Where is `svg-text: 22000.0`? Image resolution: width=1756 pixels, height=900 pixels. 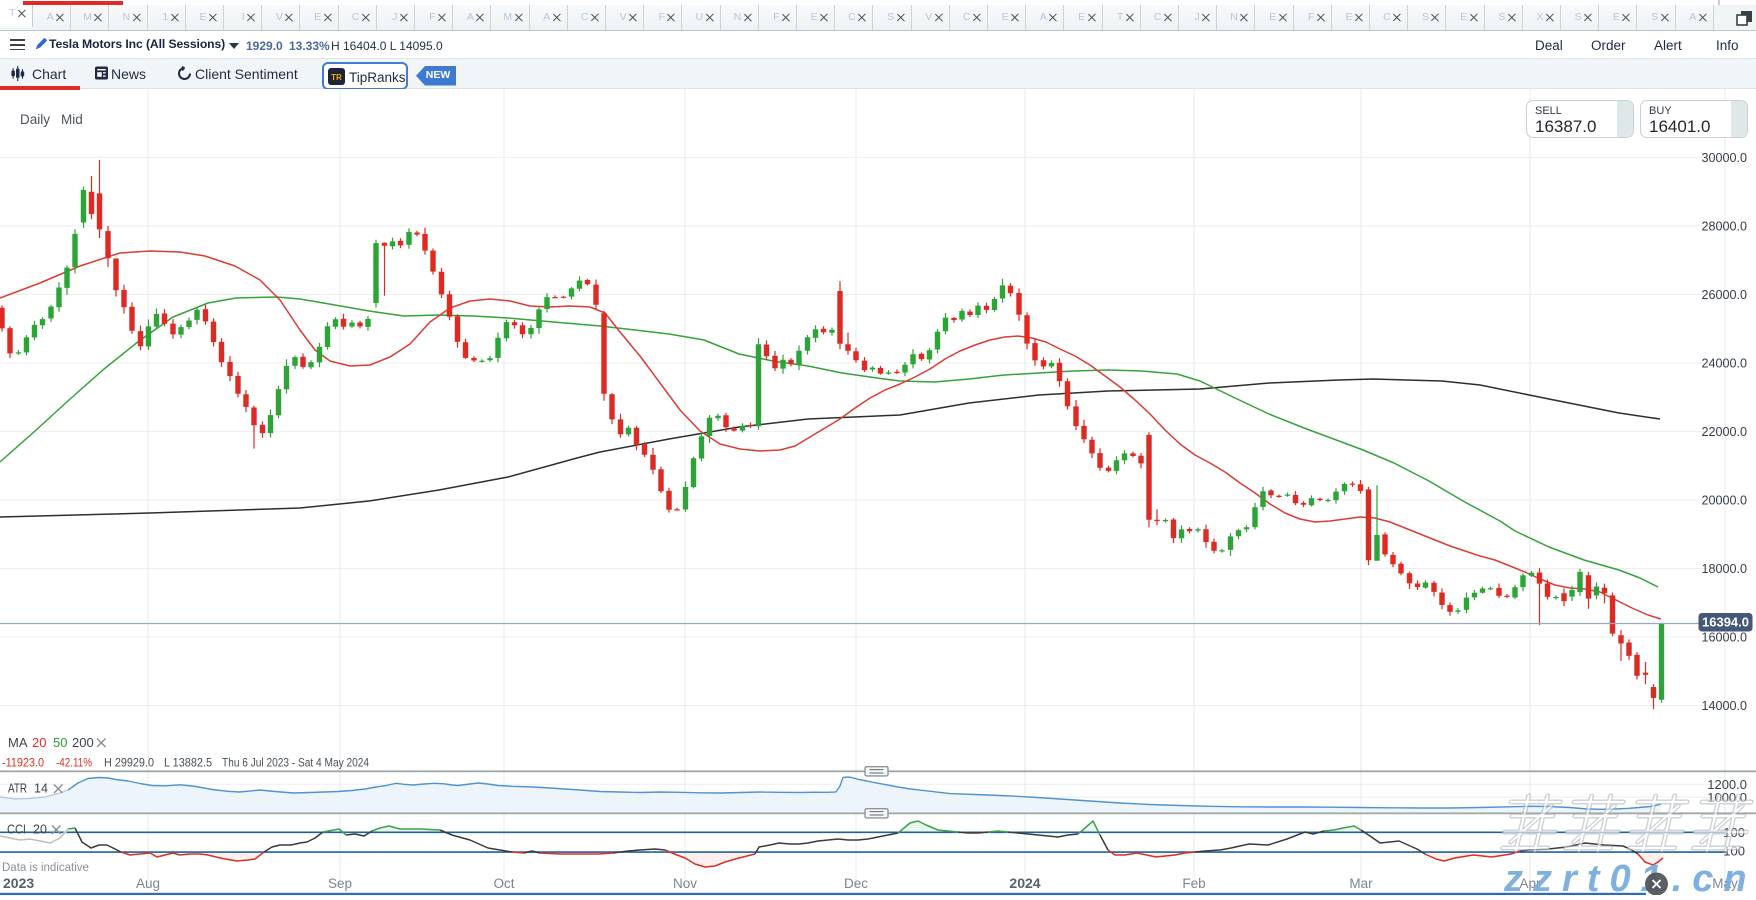
svg-text: 22000.0 is located at coordinates (1724, 432).